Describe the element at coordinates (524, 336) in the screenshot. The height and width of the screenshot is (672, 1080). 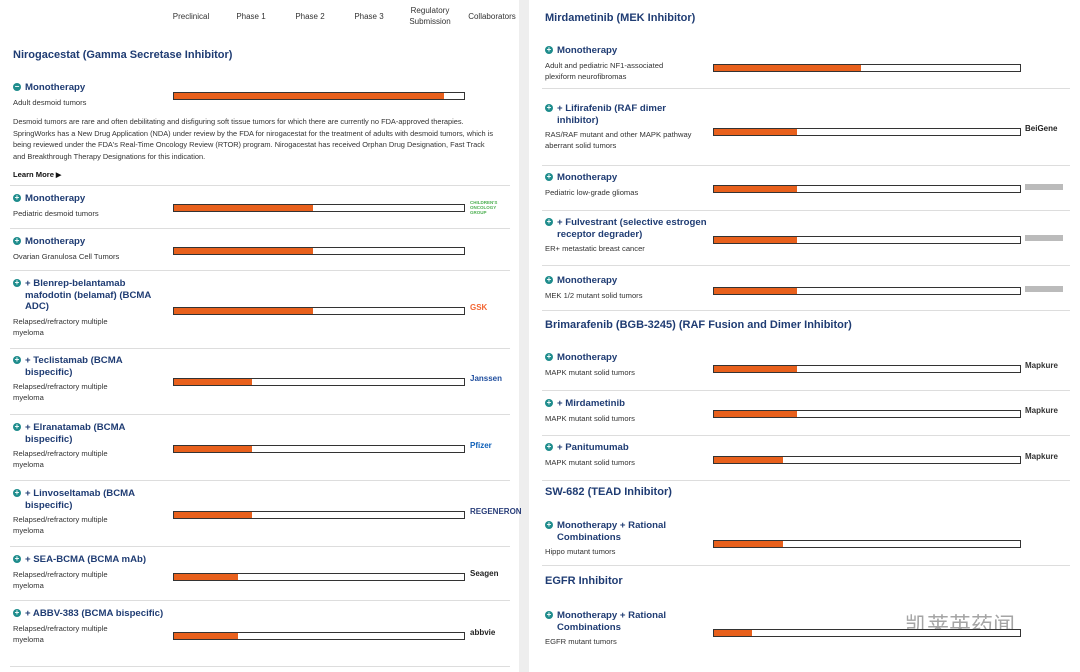
I see `column-divider` at that location.